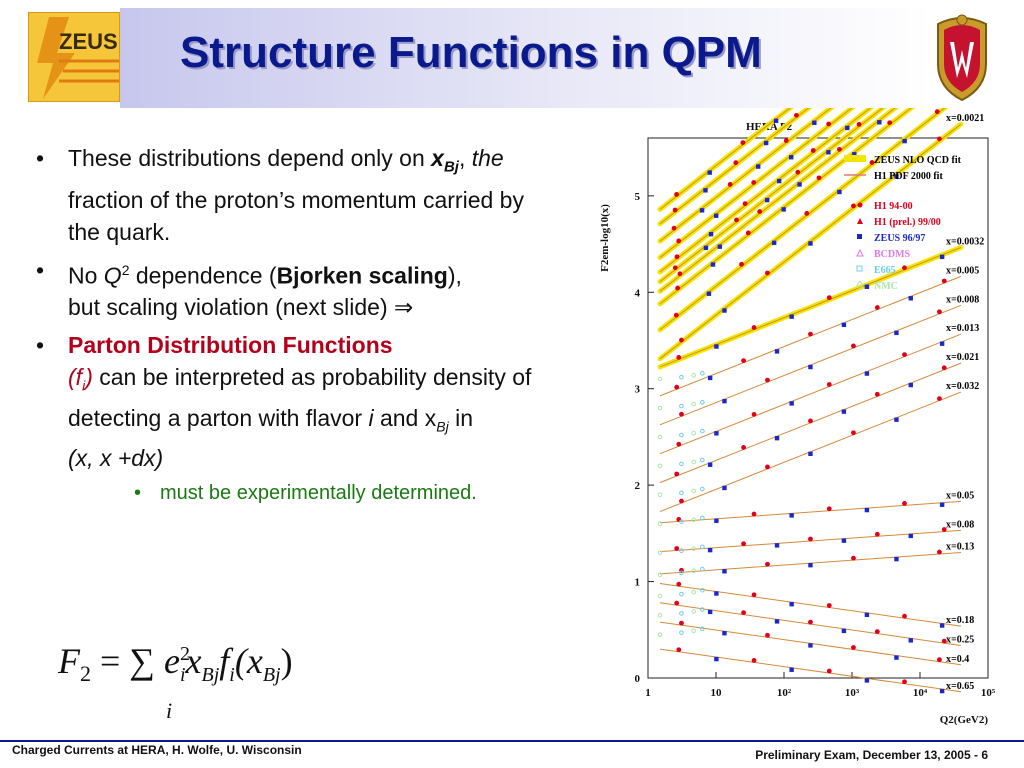 The image size is (1024, 768). Describe the element at coordinates (962, 270) in the screenshot. I see `bin-label: x=0.005` at that location.